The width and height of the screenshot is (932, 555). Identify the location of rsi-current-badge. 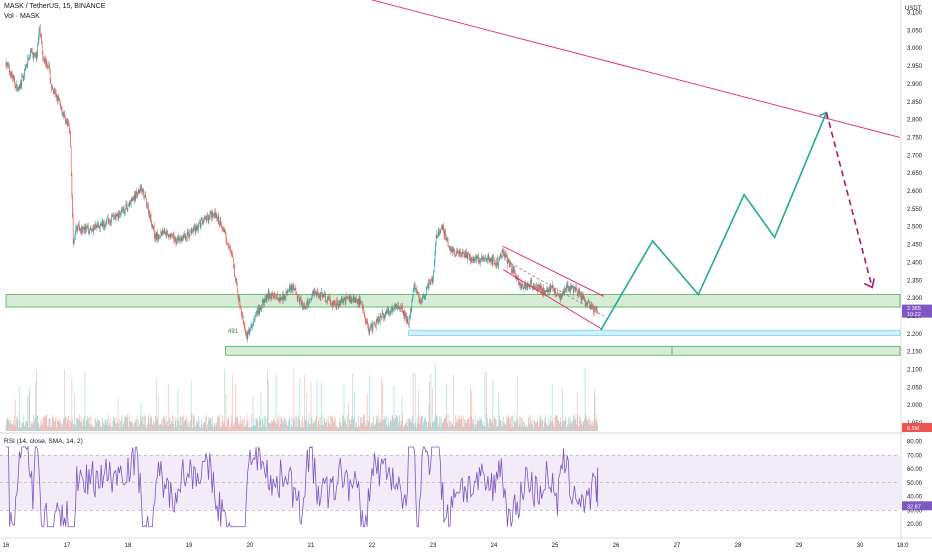
(917, 506).